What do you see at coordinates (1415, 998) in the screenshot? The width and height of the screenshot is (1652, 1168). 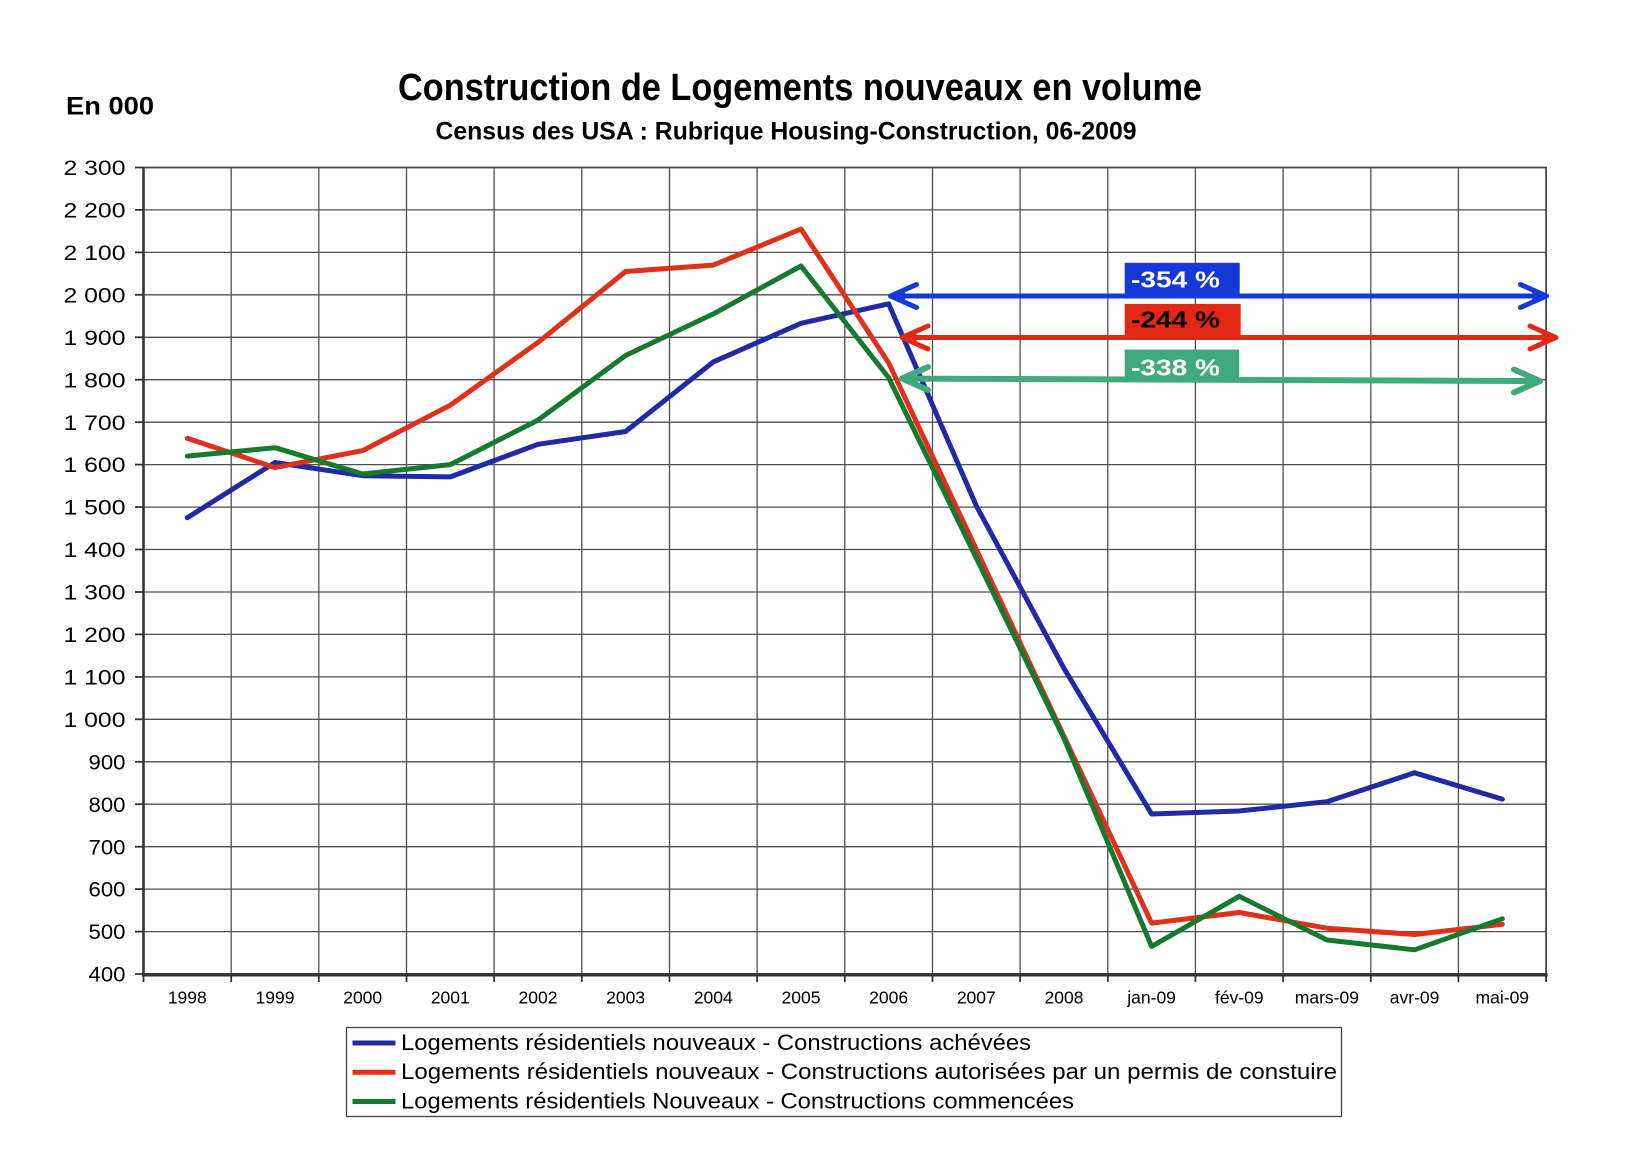 I see `svg-text: avr-09` at bounding box center [1415, 998].